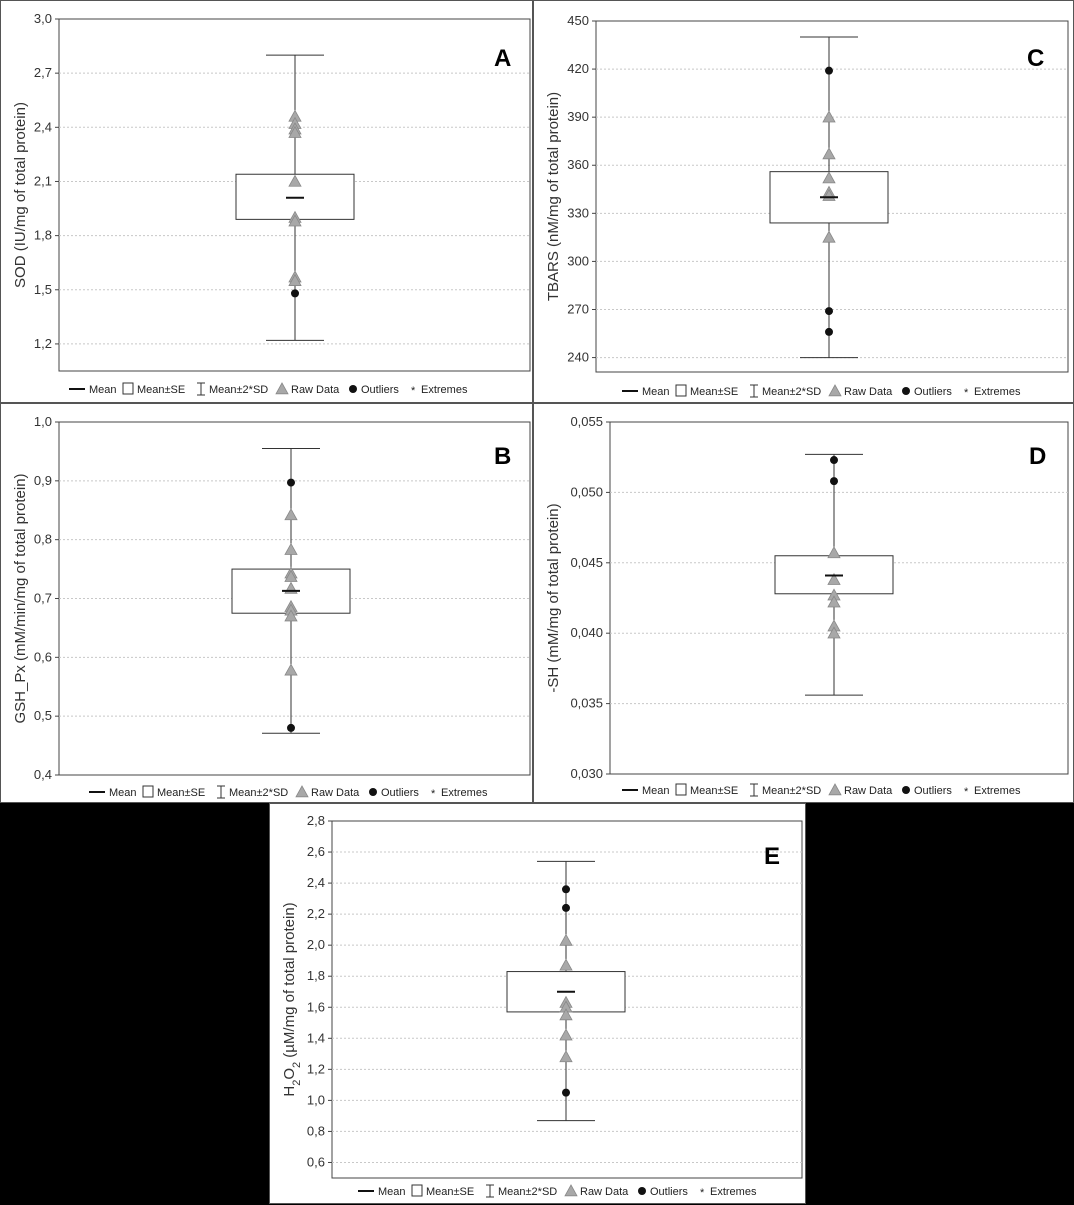 The width and height of the screenshot is (1074, 1205). What do you see at coordinates (316, 1037) in the screenshot?
I see `y-tick-label: 1,4` at bounding box center [316, 1037].